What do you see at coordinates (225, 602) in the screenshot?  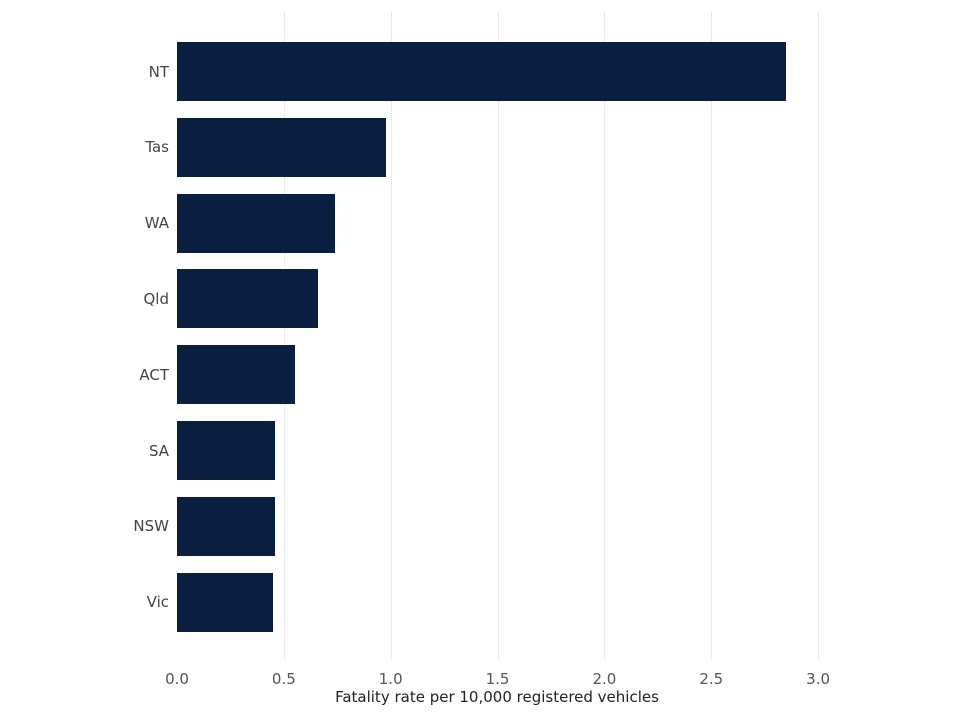 I see `bar-vic` at bounding box center [225, 602].